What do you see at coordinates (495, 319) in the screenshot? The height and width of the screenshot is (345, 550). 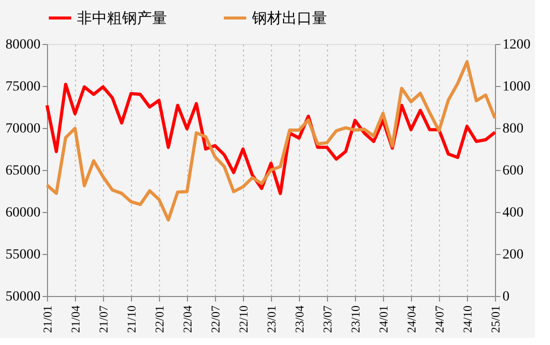 I see `x-tick-label: 25/01` at bounding box center [495, 319].